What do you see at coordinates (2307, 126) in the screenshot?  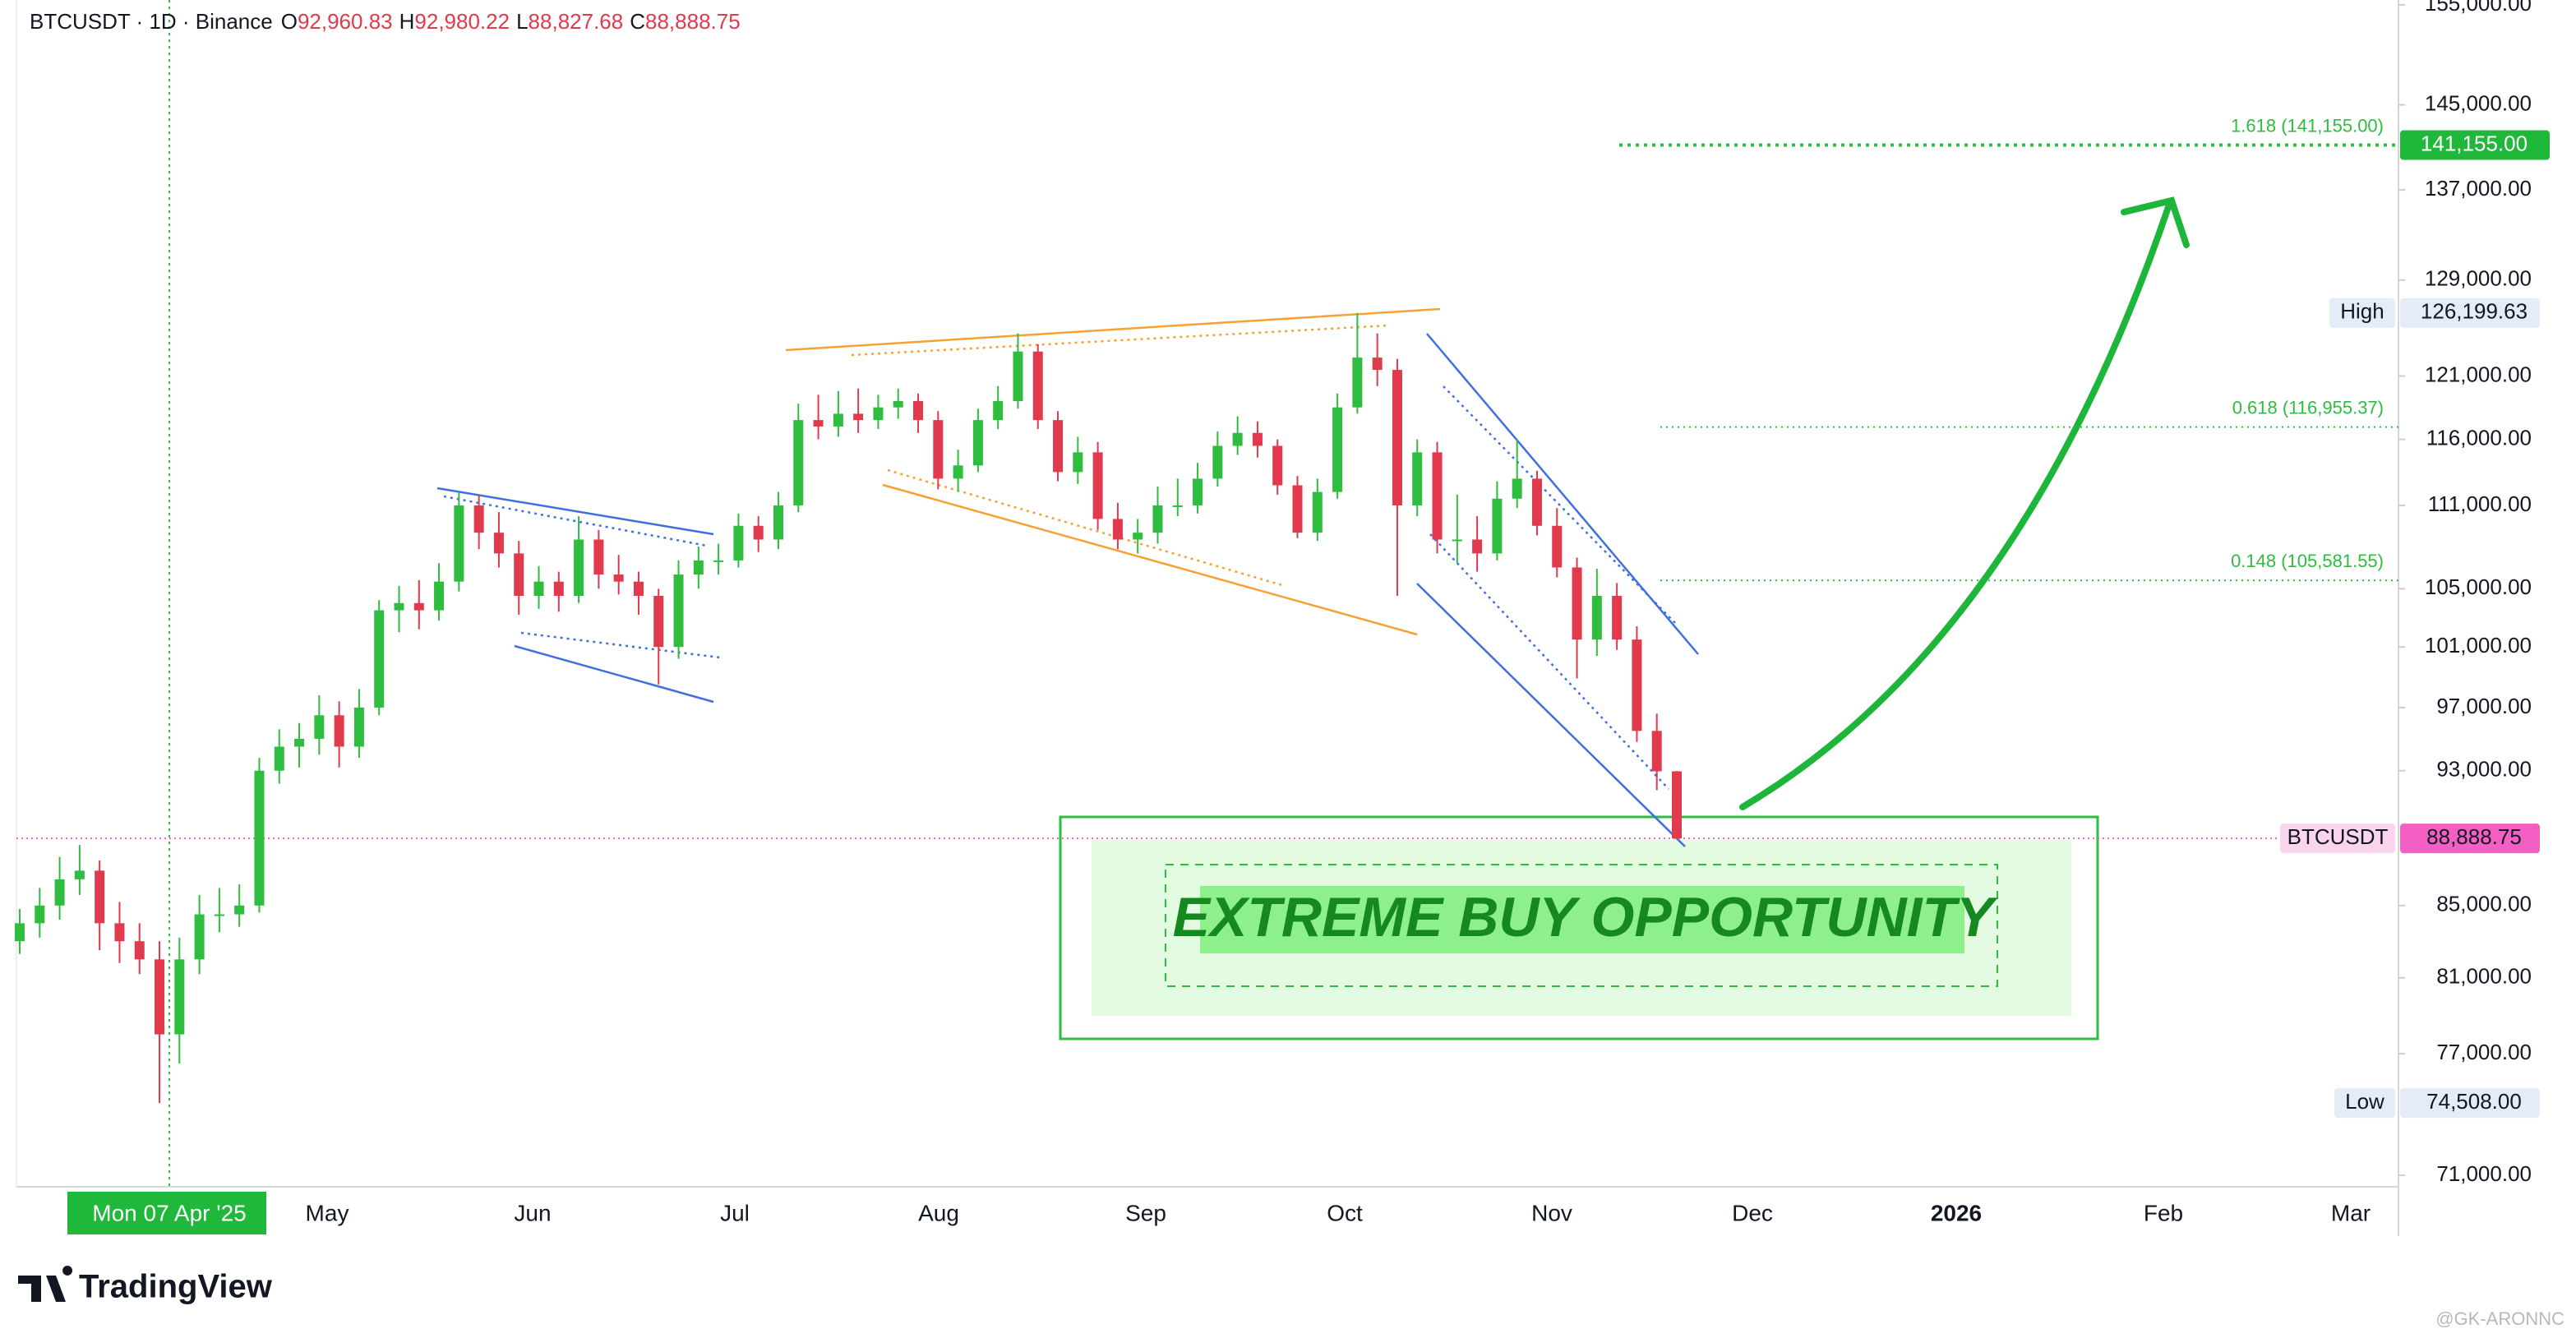 I see `fib-label: 1.618 (141,155.00)` at bounding box center [2307, 126].